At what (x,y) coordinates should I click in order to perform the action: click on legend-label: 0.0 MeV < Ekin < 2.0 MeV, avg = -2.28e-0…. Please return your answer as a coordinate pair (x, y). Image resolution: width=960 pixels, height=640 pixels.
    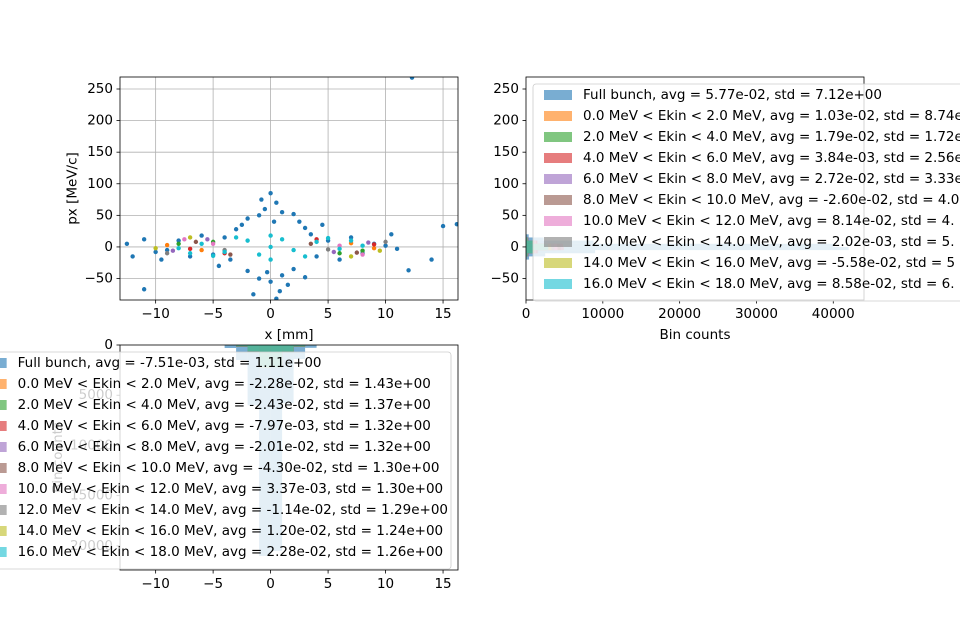
    Looking at the image, I should click on (224, 384).